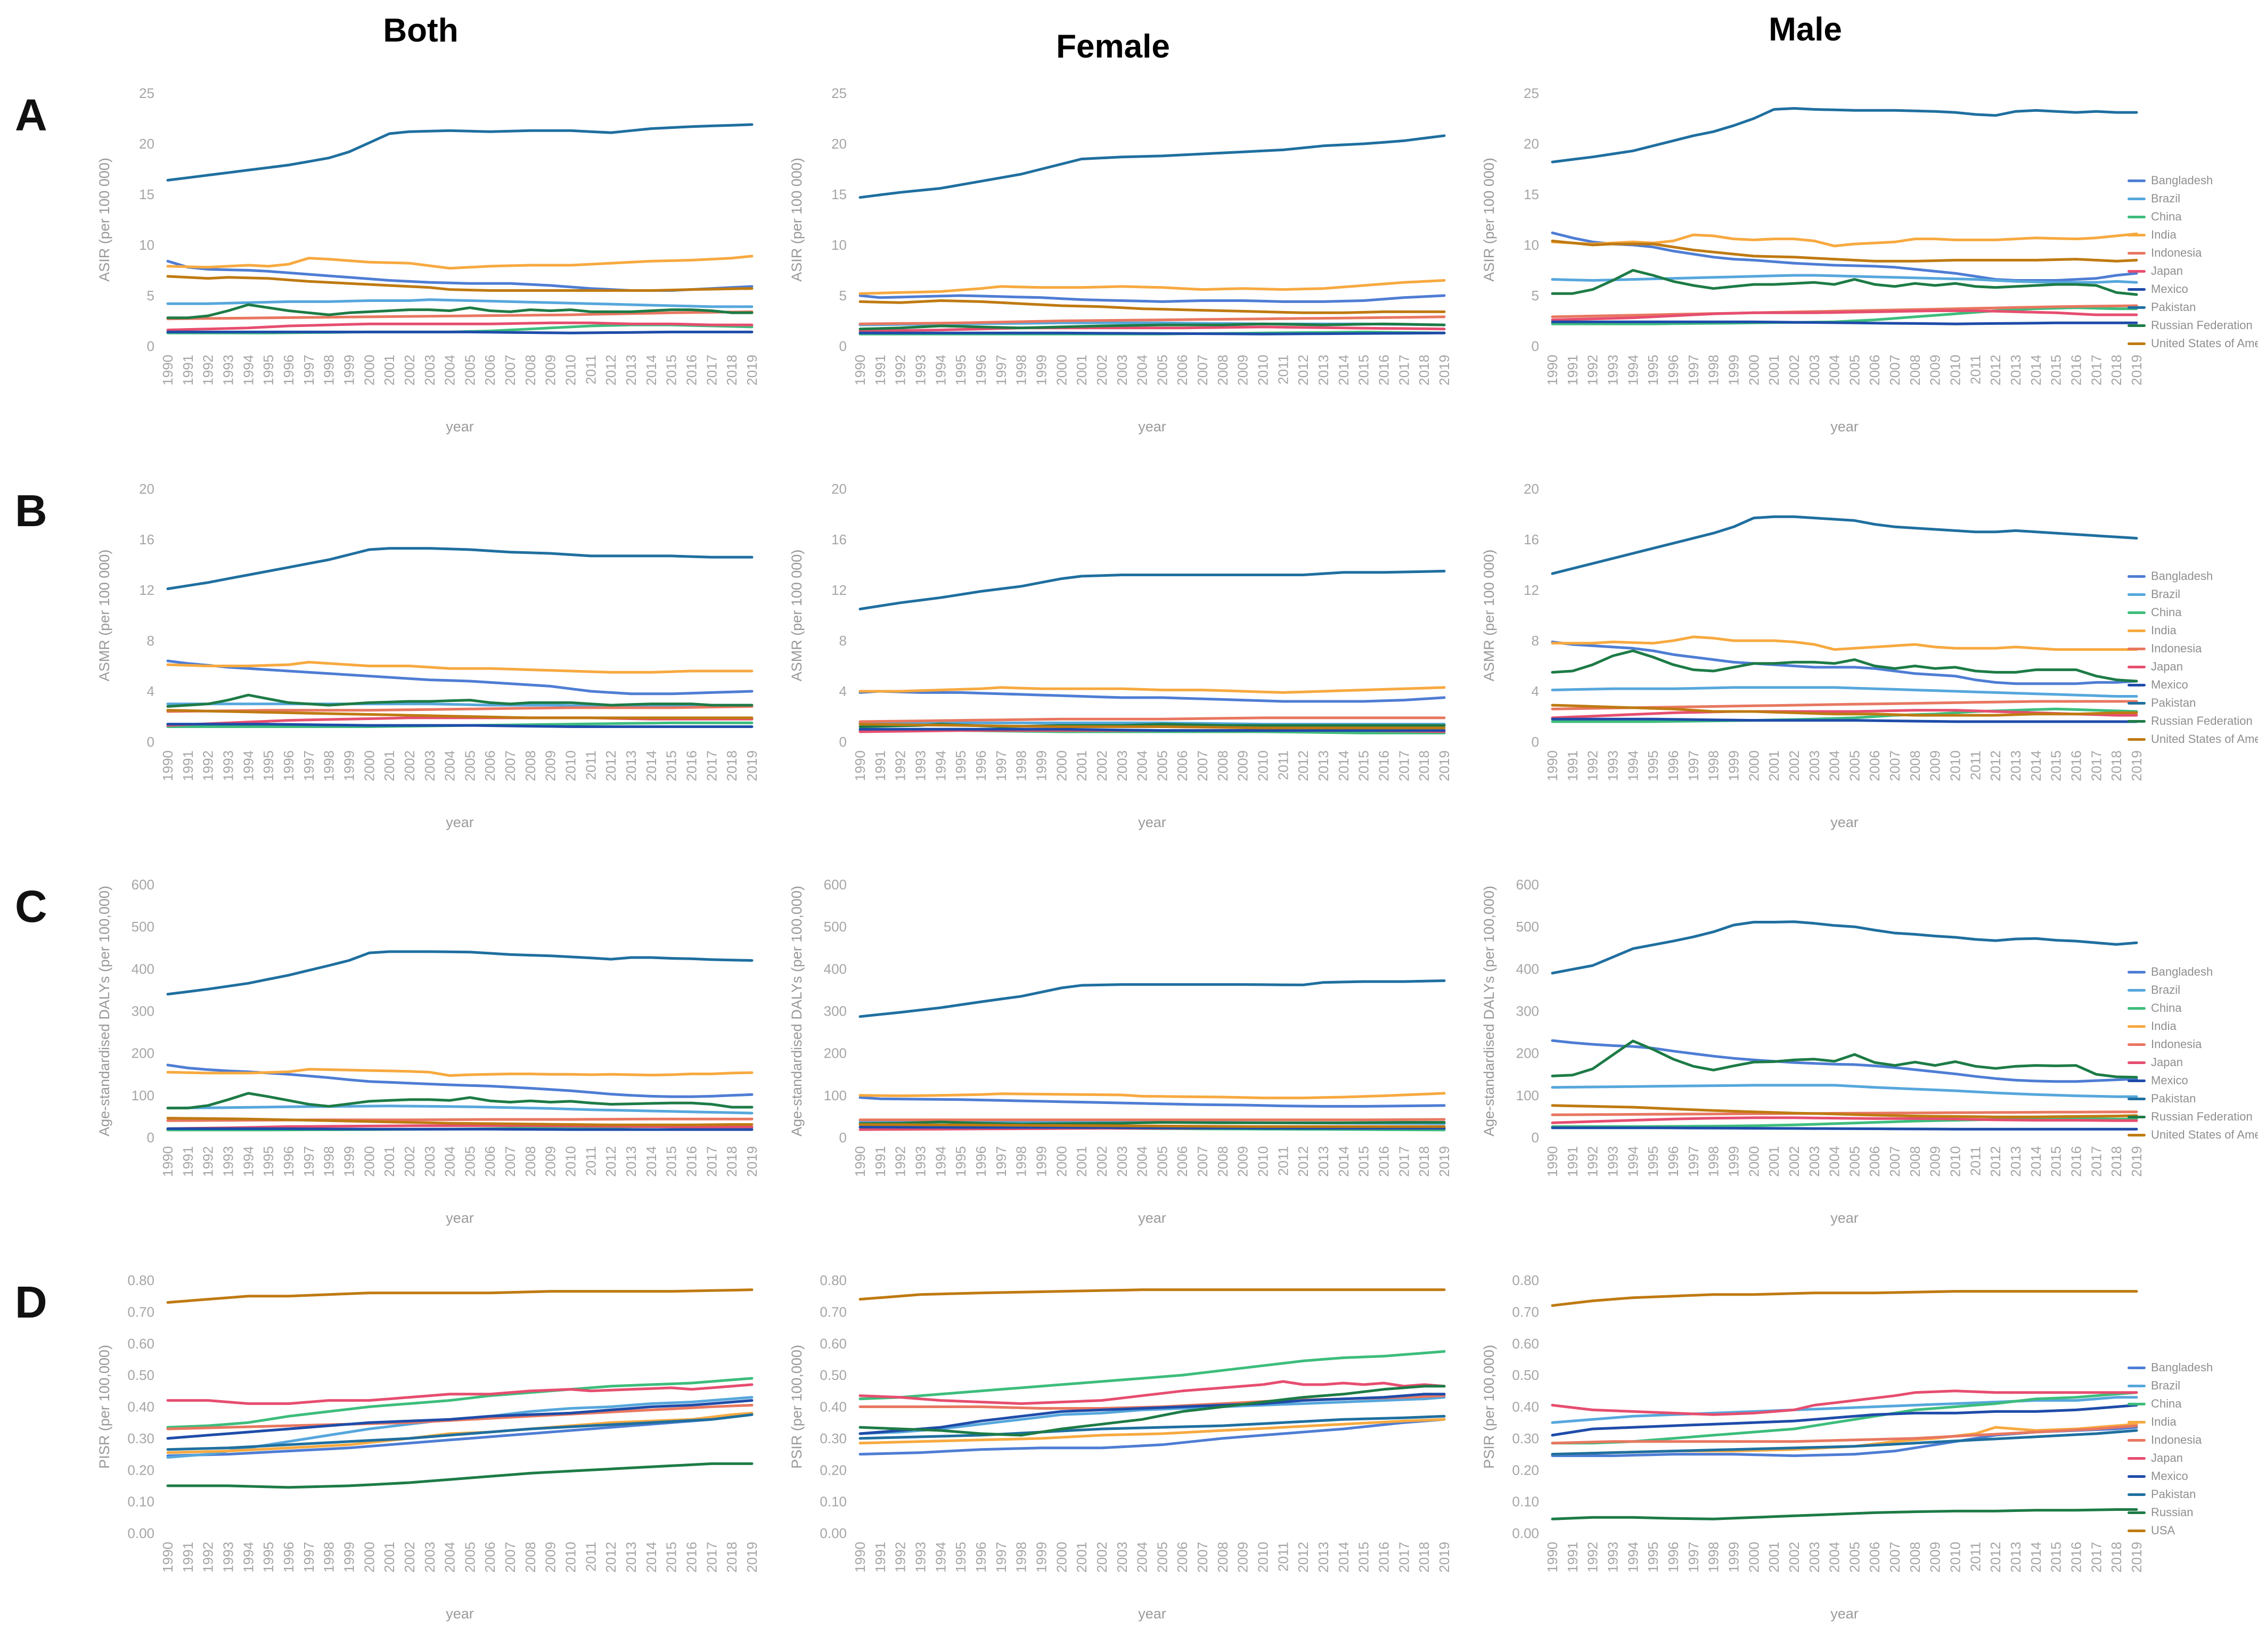 The width and height of the screenshot is (2258, 1652). Describe the element at coordinates (150, 691) in the screenshot. I see `y-tick-label: 4` at that location.